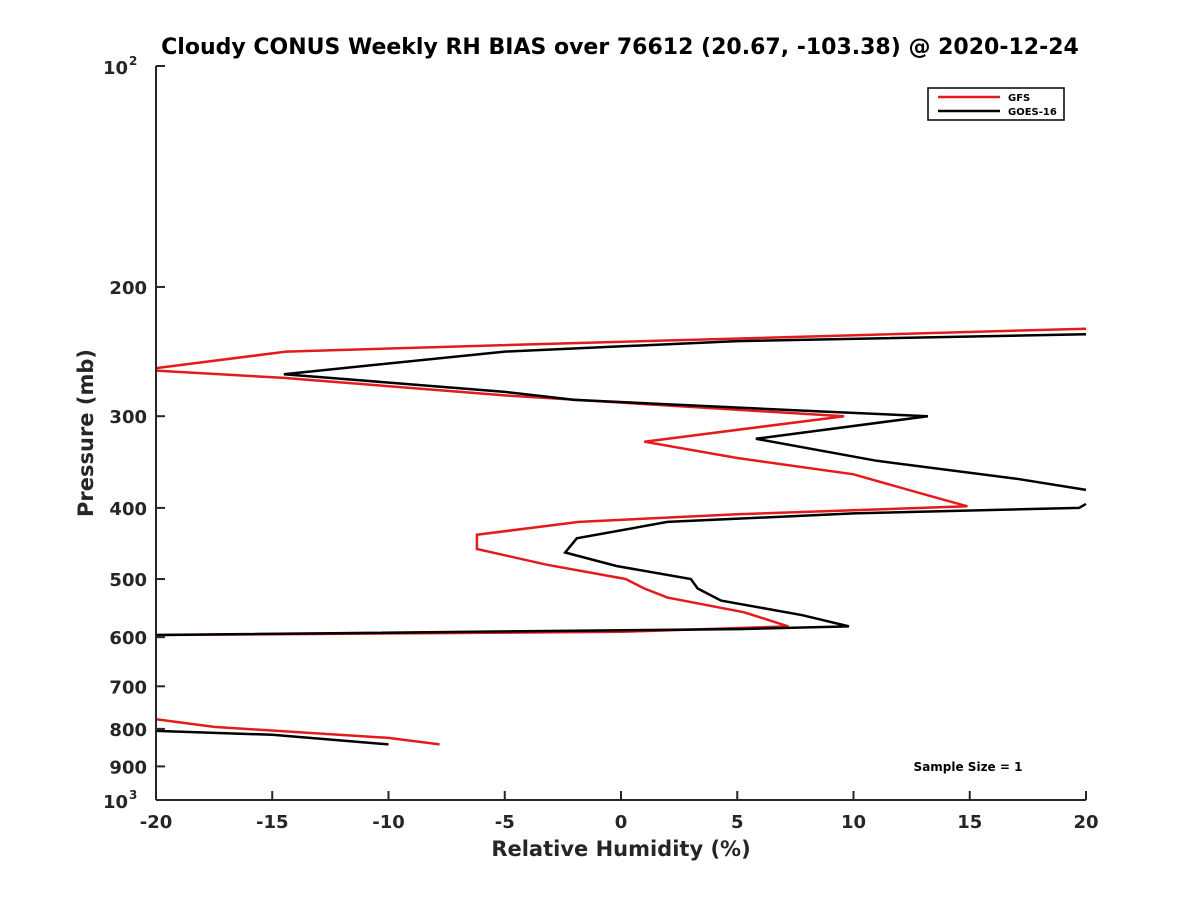 The width and height of the screenshot is (1200, 900). What do you see at coordinates (620, 849) in the screenshot?
I see `x-axis-label: Relative Humidity (%)` at bounding box center [620, 849].